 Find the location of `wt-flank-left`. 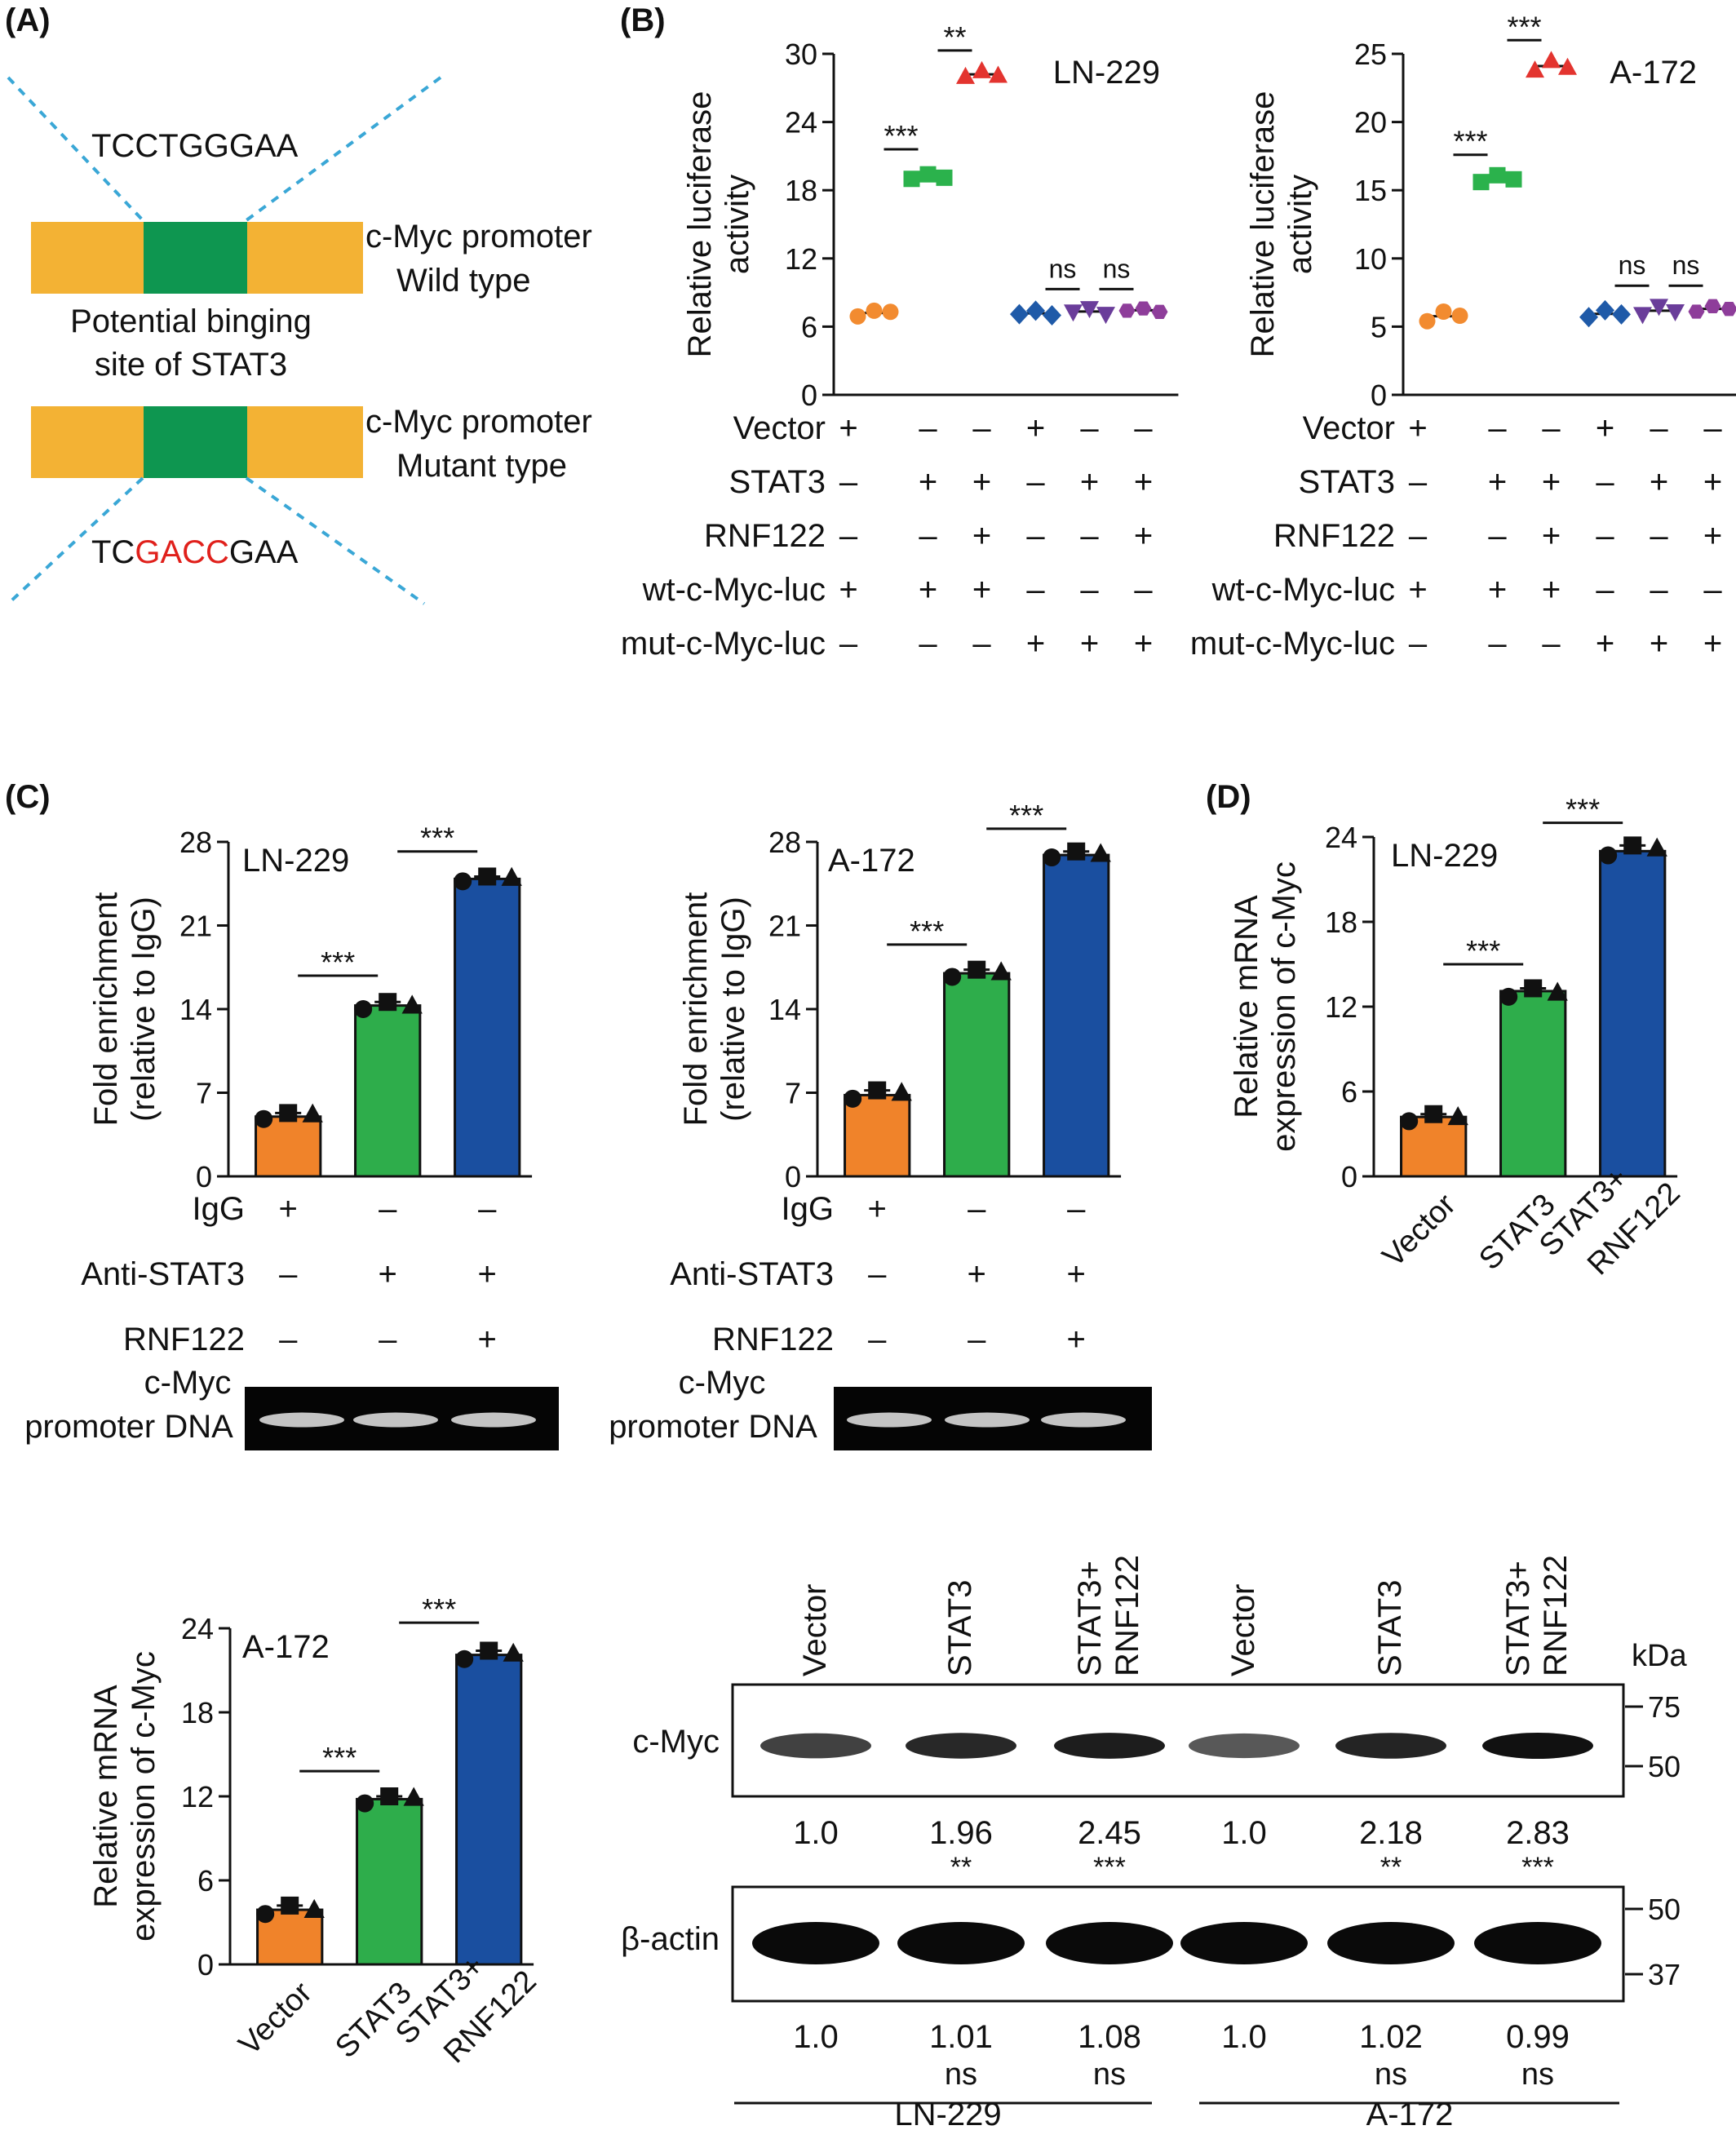

wt-flank-left is located at coordinates (87, 258).